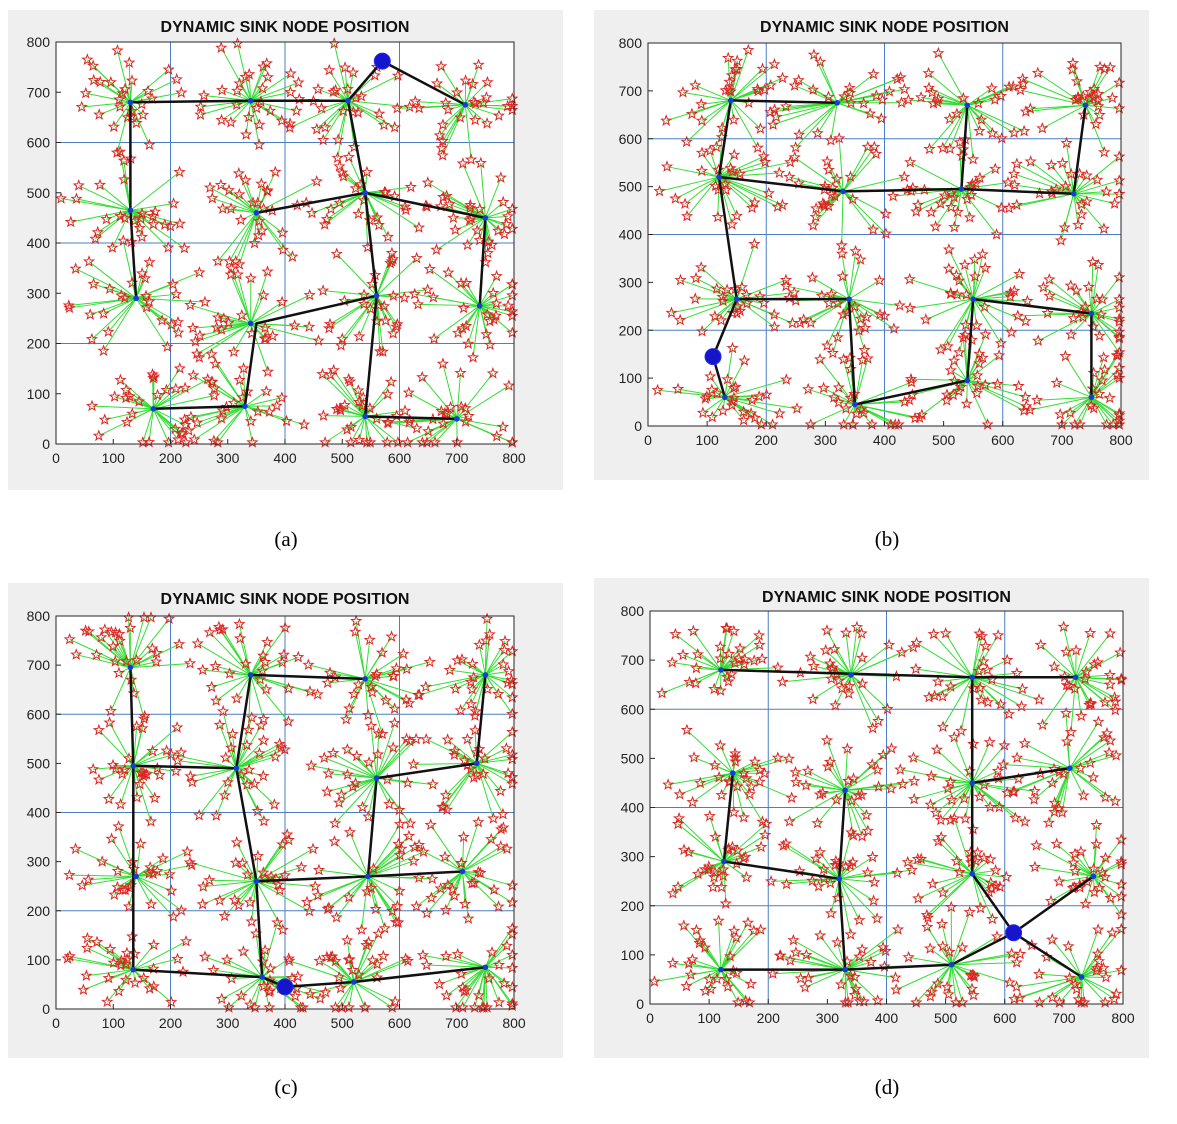 This screenshot has height=1124, width=1177. I want to click on y-tick-label: 500, so click(39, 763).